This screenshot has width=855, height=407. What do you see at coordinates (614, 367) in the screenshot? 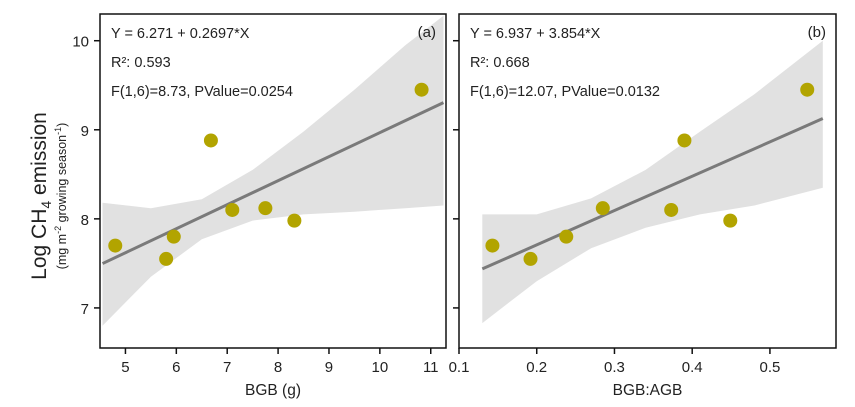
I see `x-tick-label: 0.3` at bounding box center [614, 367].